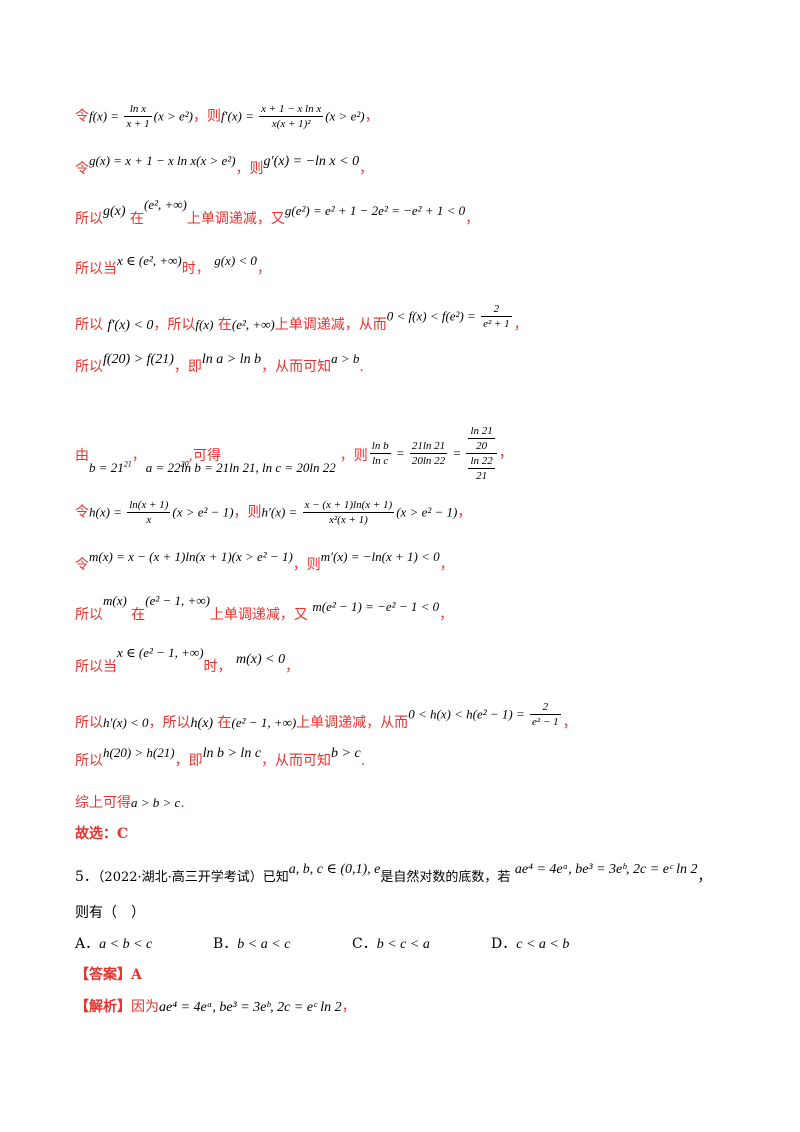  What do you see at coordinates (380, 453) in the screenshot?
I see `fraction: ln b ln c` at bounding box center [380, 453].